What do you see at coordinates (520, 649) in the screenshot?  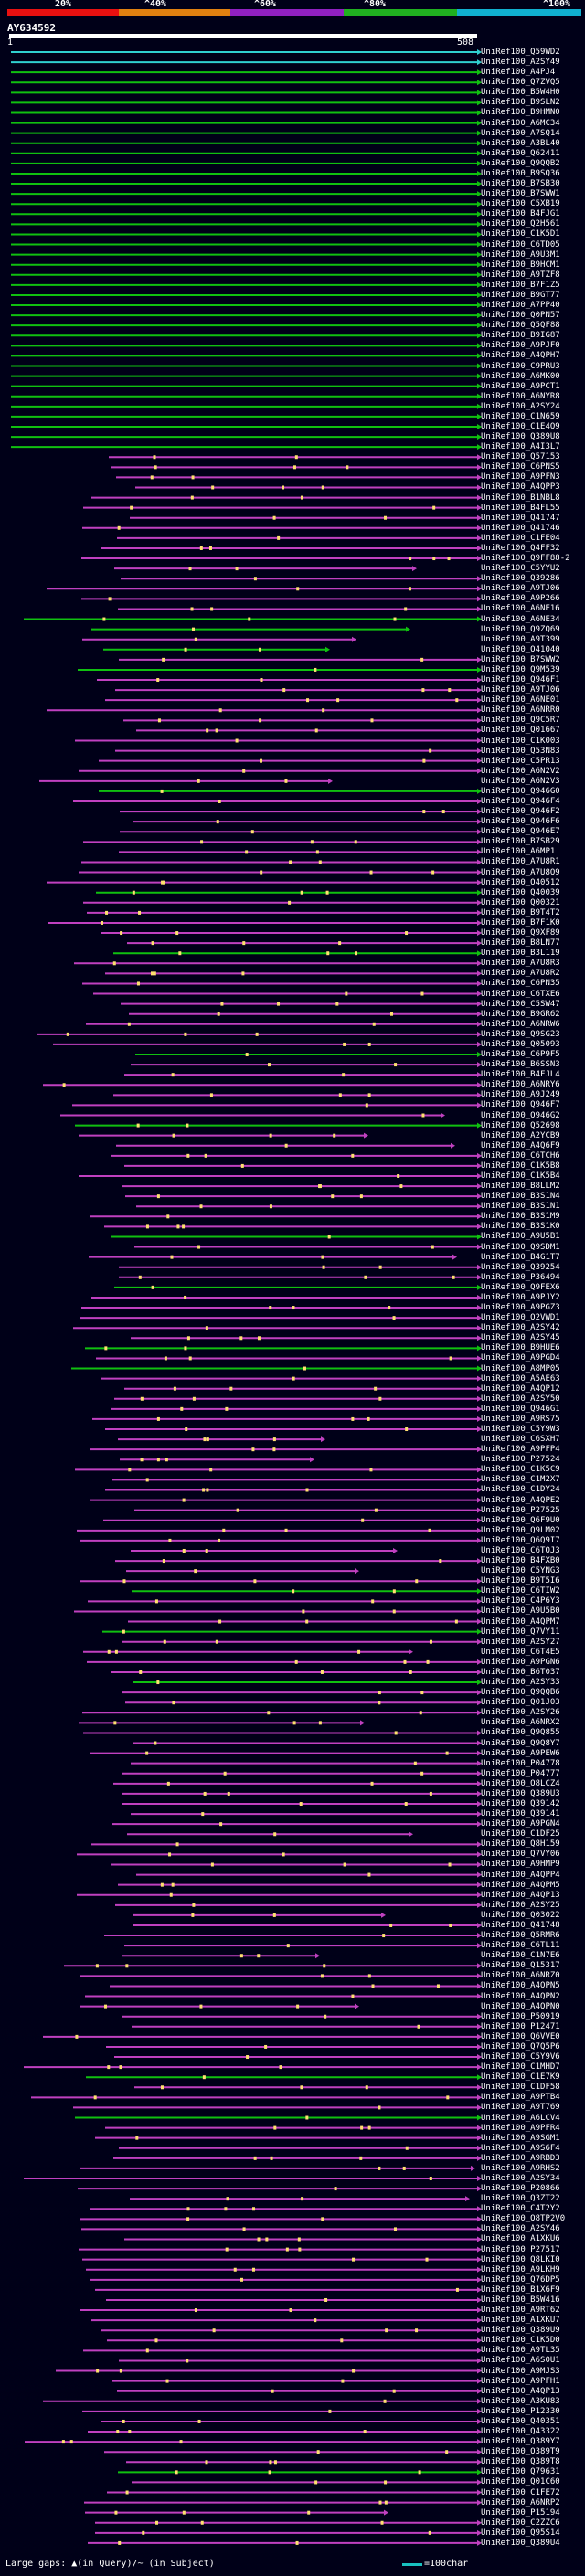 I see `hit-label: UniRef100_Q41040` at bounding box center [520, 649].